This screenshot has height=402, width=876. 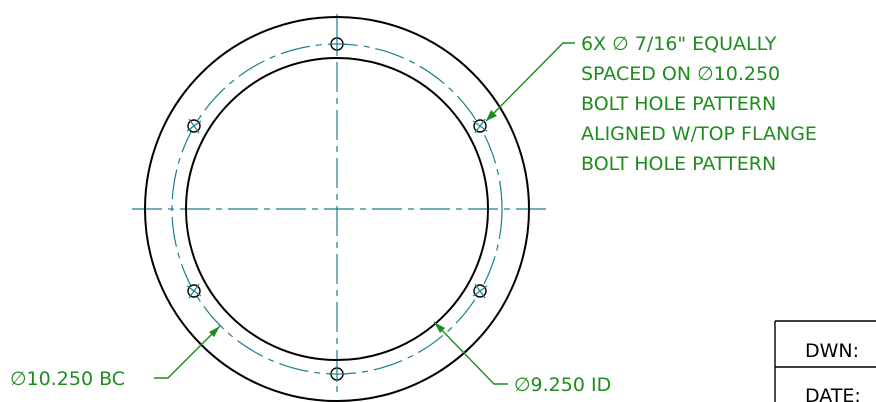 I want to click on bolt-circle-leader, so click(x=187, y=352).